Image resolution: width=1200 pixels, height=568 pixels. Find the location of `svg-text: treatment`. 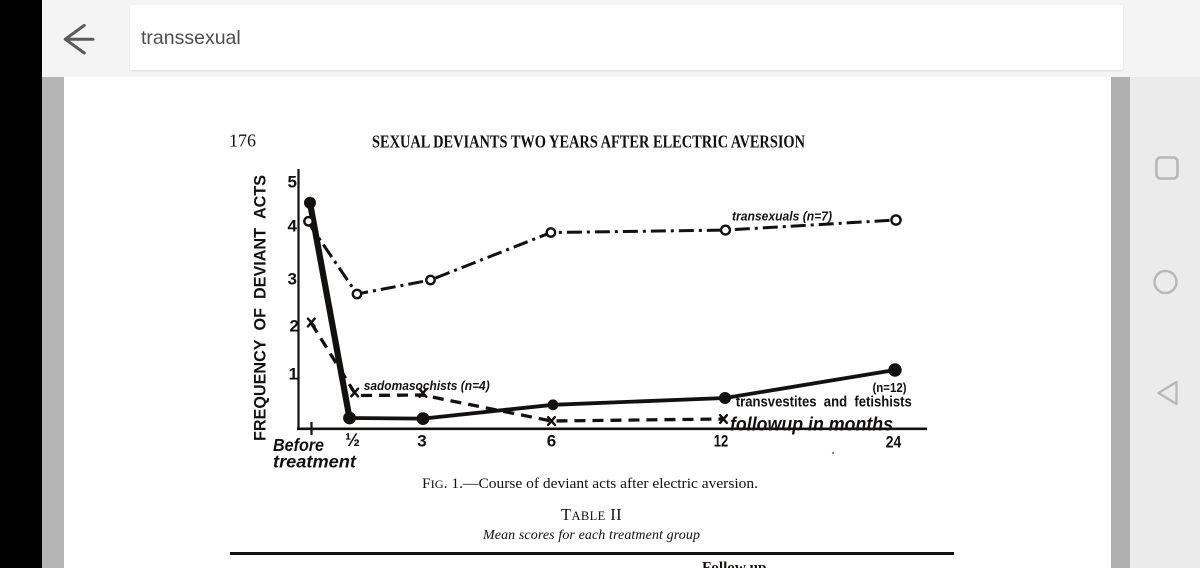

svg-text: treatment is located at coordinates (315, 462).